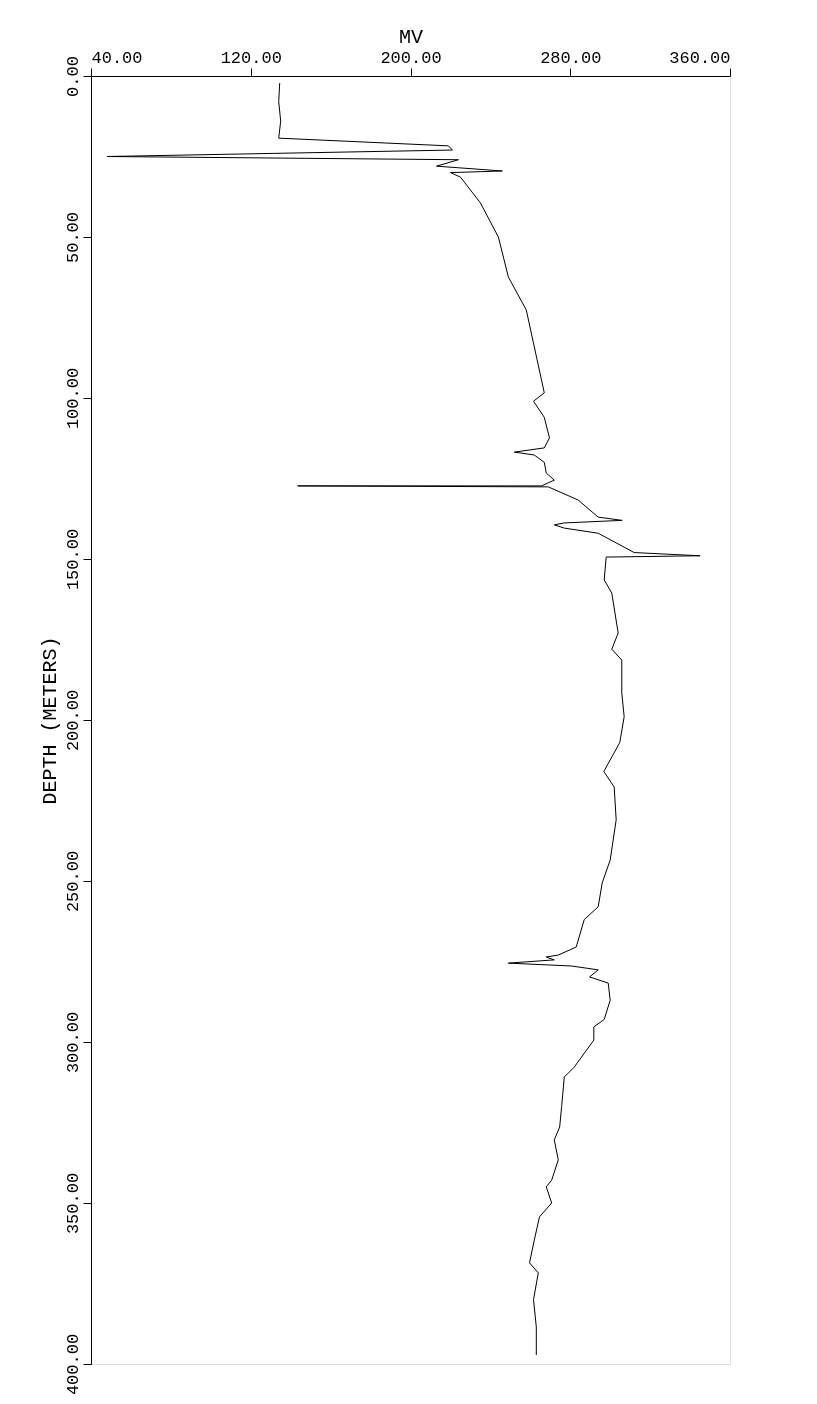 The width and height of the screenshot is (817, 1404). What do you see at coordinates (700, 58) in the screenshot?
I see `x-tick-label: 360.00` at bounding box center [700, 58].